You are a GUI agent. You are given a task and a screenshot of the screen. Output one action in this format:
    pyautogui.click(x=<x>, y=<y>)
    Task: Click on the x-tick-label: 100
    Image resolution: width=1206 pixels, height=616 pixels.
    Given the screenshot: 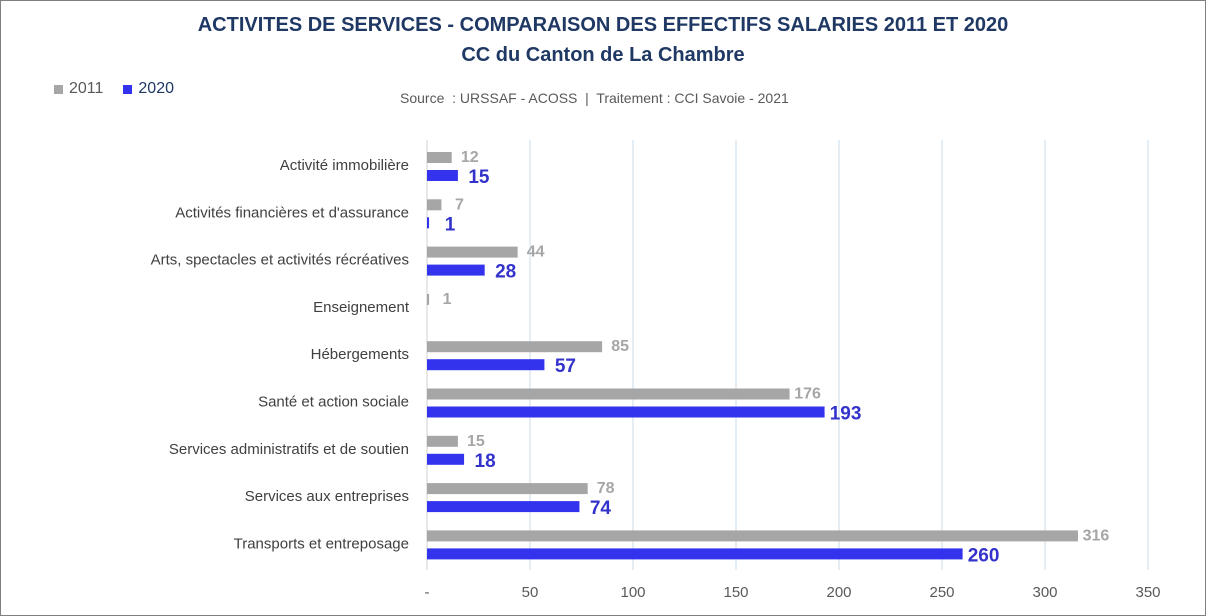 What is the action you would take?
    pyautogui.click(x=632, y=592)
    